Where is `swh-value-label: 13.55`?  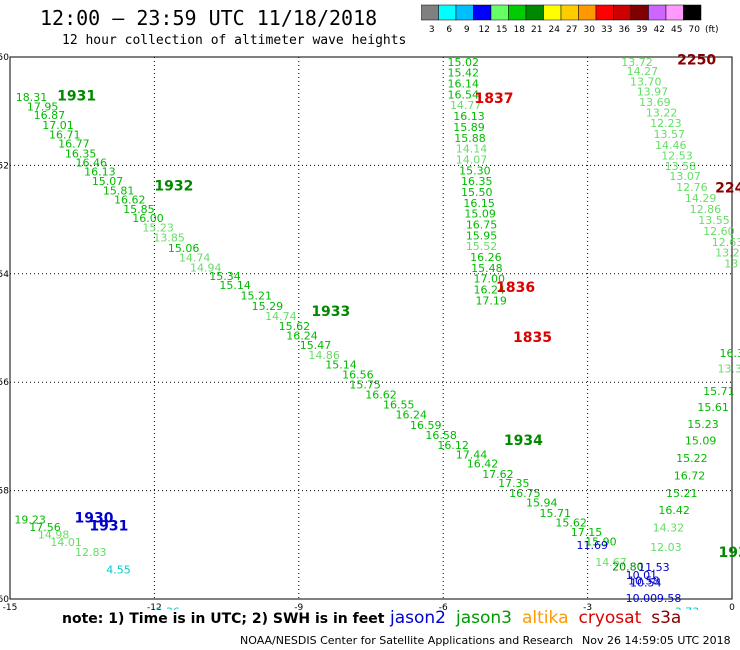 swh-value-label: 13.55 is located at coordinates (714, 220).